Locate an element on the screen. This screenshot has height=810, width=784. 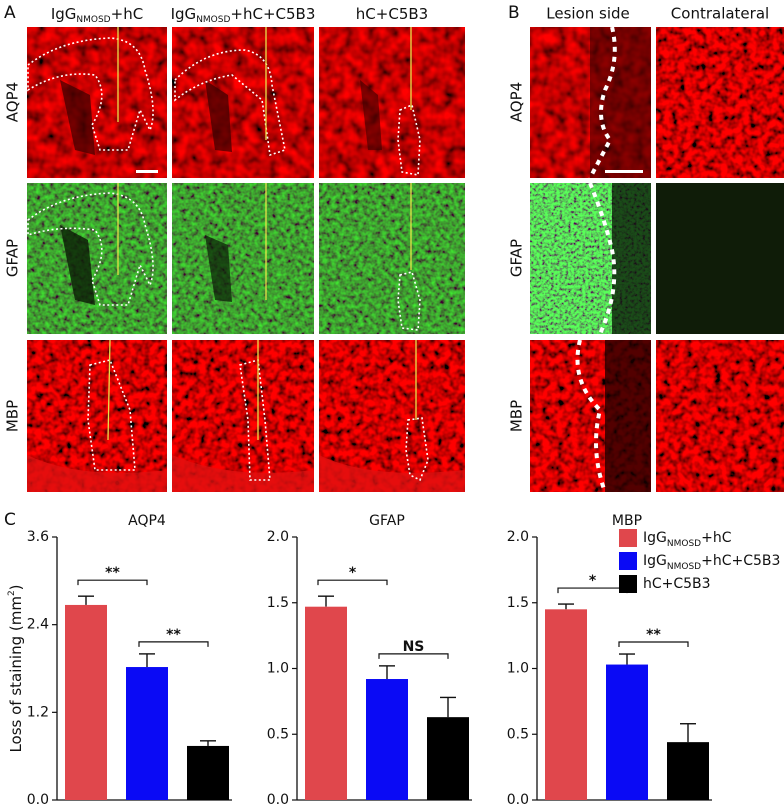
column-label: IgGNMOSD+hC+C5B3 is located at coordinates (243, 15).